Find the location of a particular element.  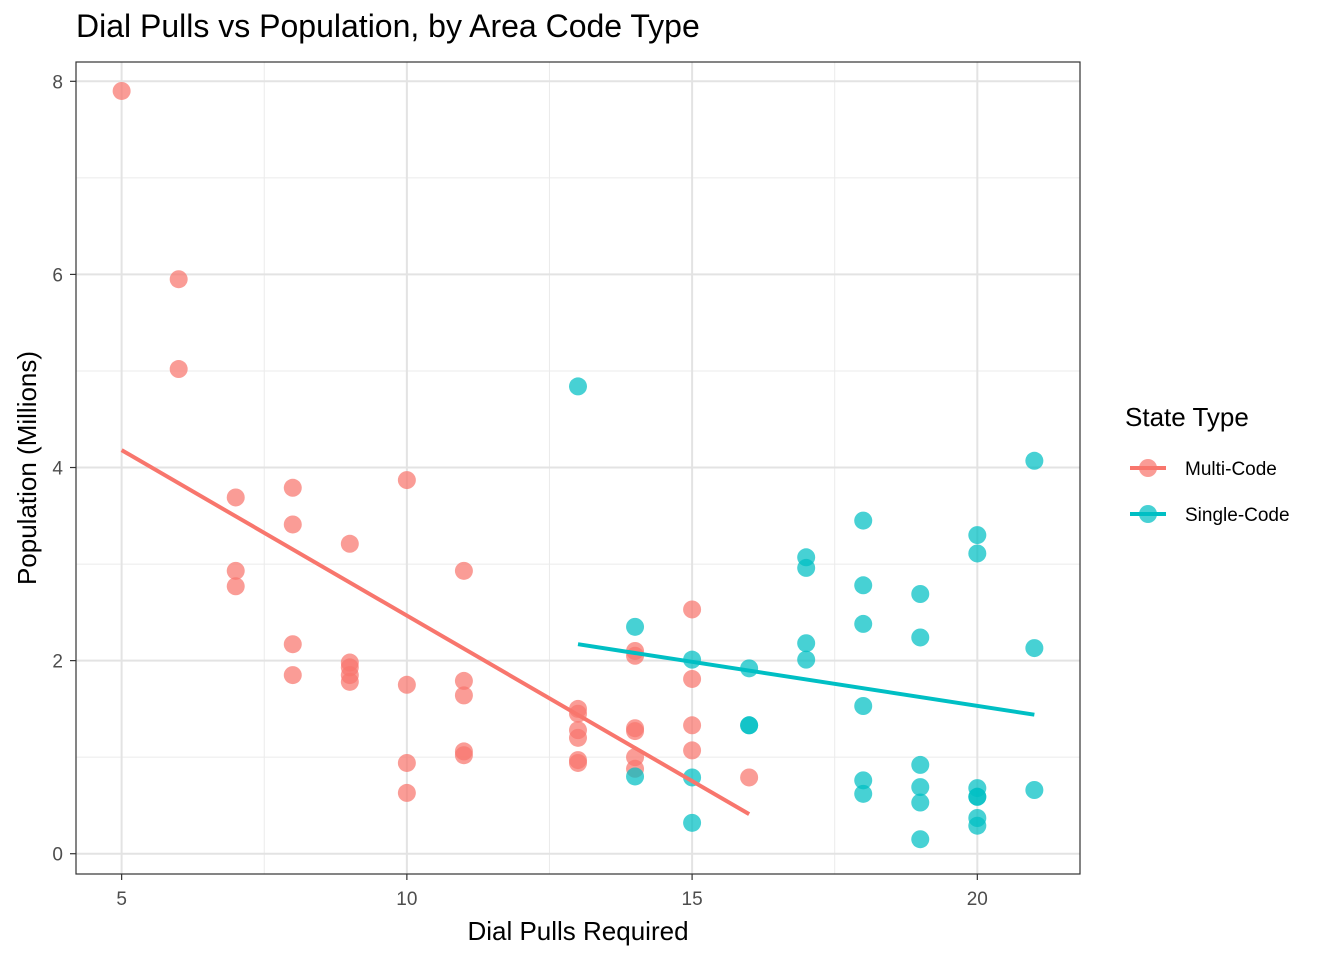

x-tick-label: 20 is located at coordinates (977, 899).